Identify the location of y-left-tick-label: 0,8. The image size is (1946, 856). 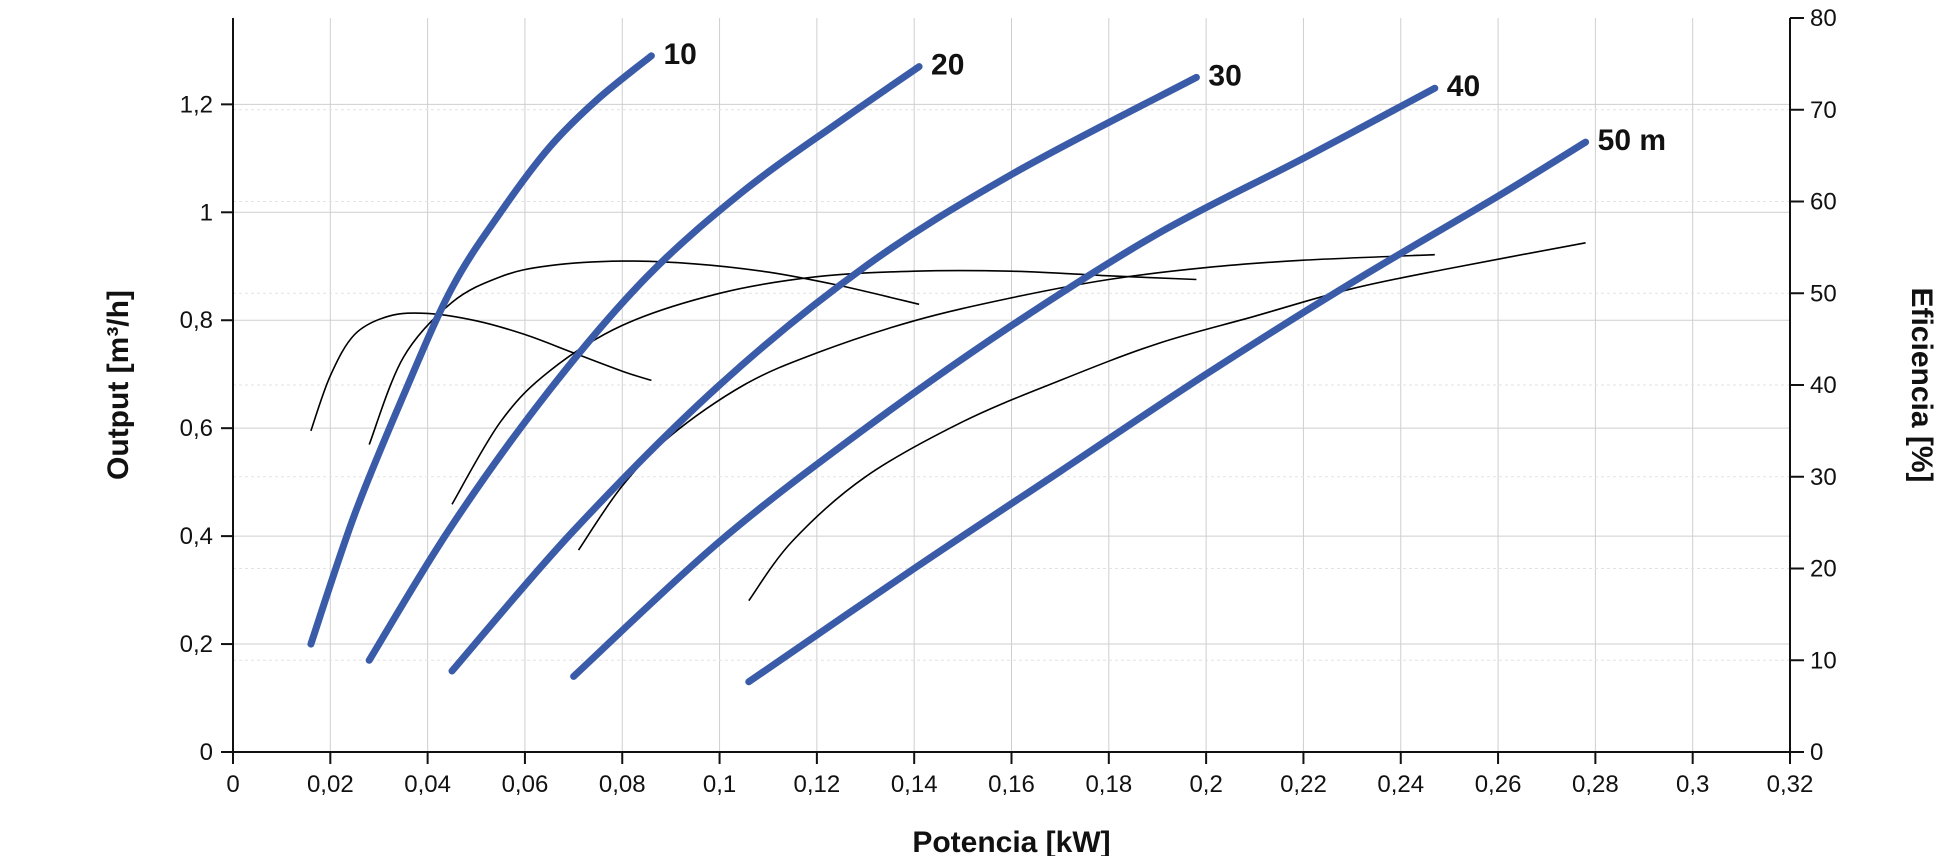
(196, 320).